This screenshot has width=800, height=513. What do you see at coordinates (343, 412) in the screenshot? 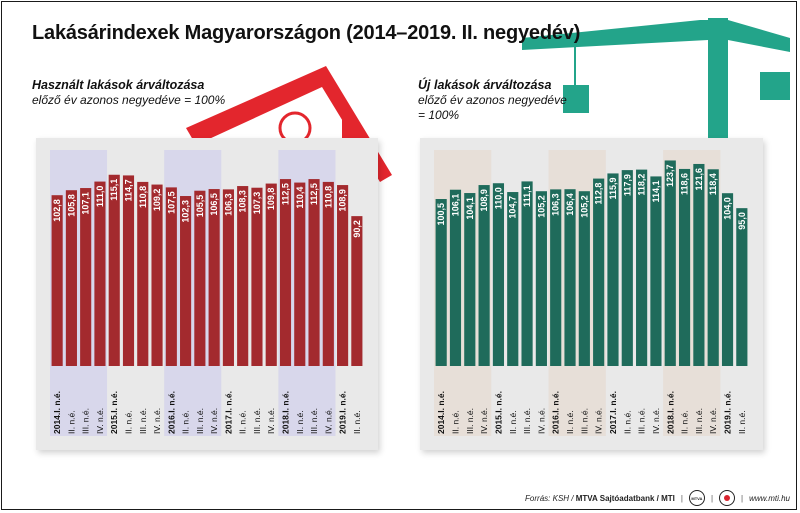
I see `tick-label: 2019.I. n.é.` at bounding box center [343, 412].